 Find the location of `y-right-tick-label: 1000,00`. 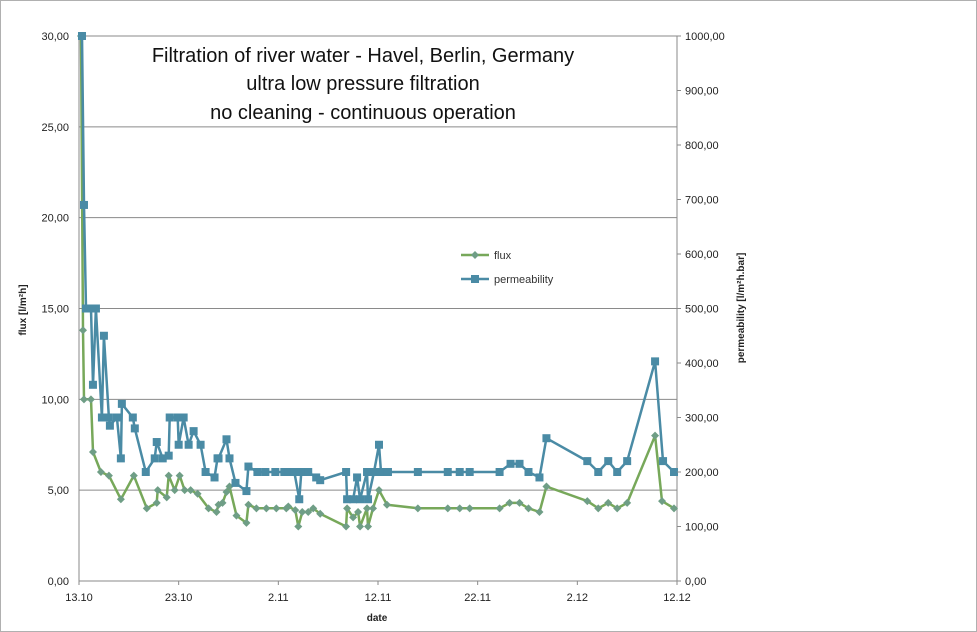

y-right-tick-label: 1000,00 is located at coordinates (705, 37).